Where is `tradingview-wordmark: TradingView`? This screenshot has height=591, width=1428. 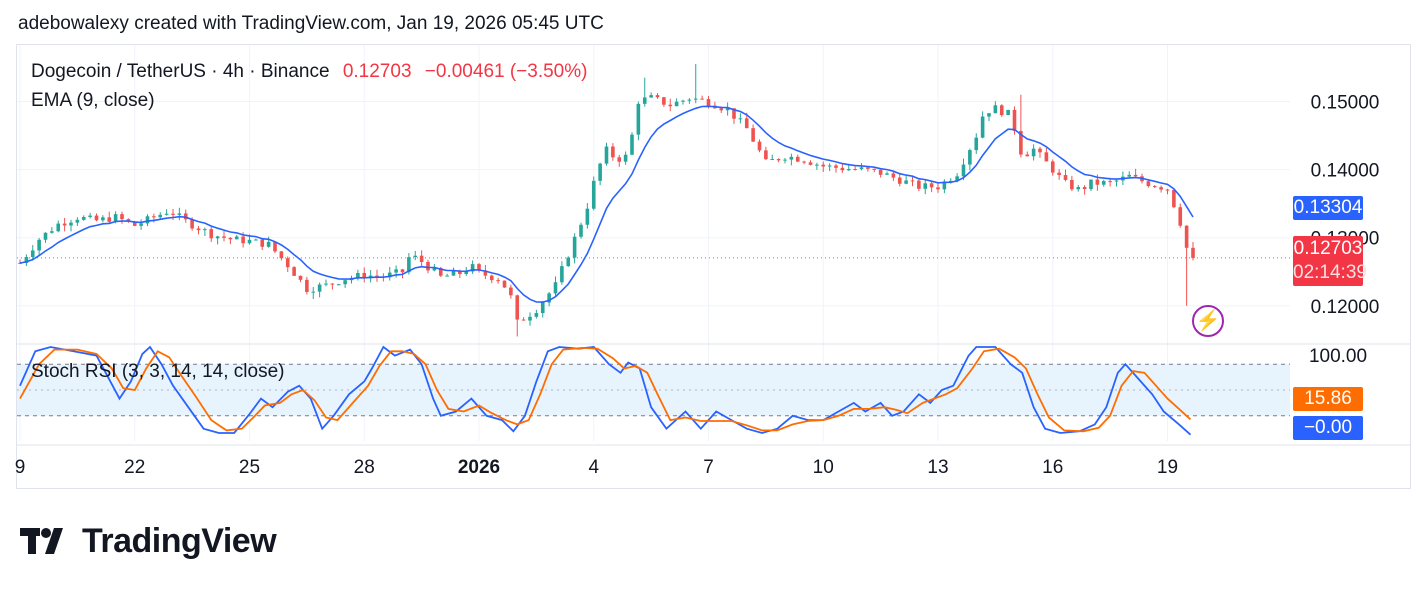 tradingview-wordmark: TradingView is located at coordinates (179, 541).